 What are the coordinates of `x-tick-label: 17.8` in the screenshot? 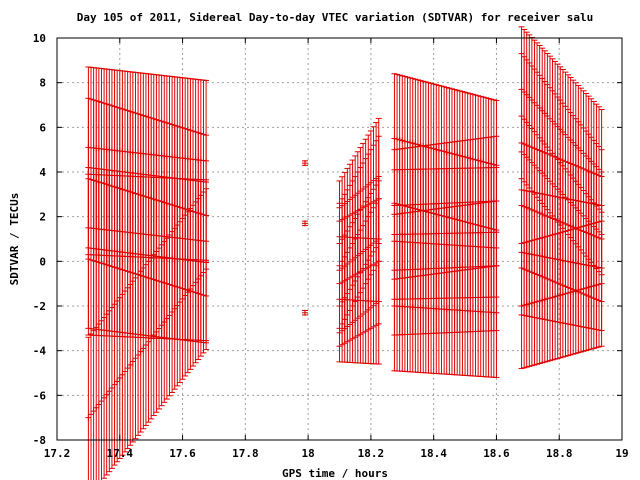 It's located at (245, 453).